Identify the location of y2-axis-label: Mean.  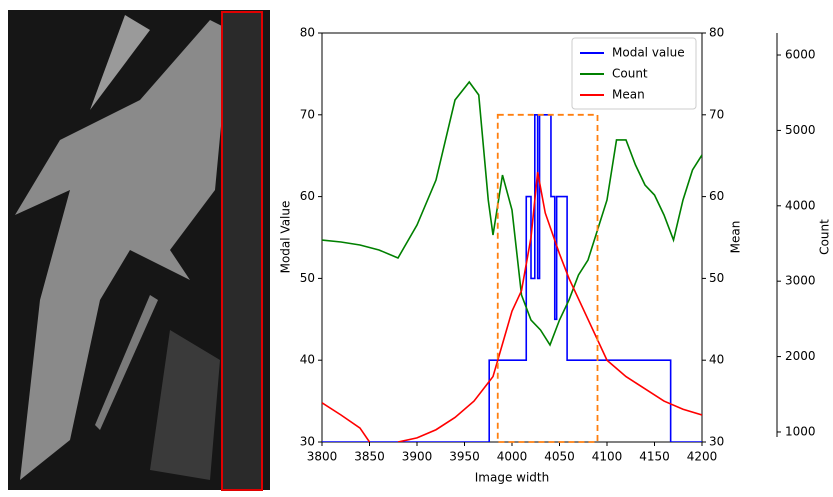
(736, 237).